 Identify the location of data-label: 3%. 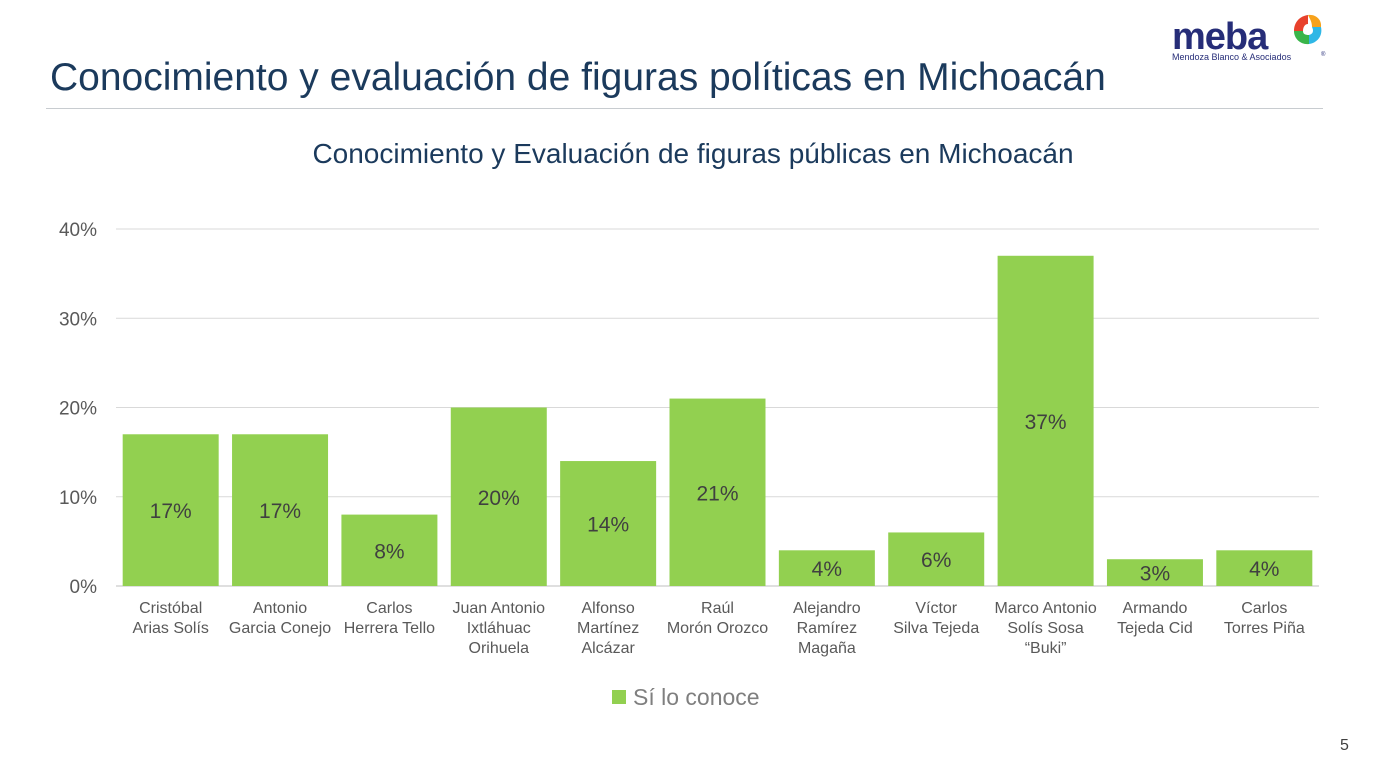
(1155, 574).